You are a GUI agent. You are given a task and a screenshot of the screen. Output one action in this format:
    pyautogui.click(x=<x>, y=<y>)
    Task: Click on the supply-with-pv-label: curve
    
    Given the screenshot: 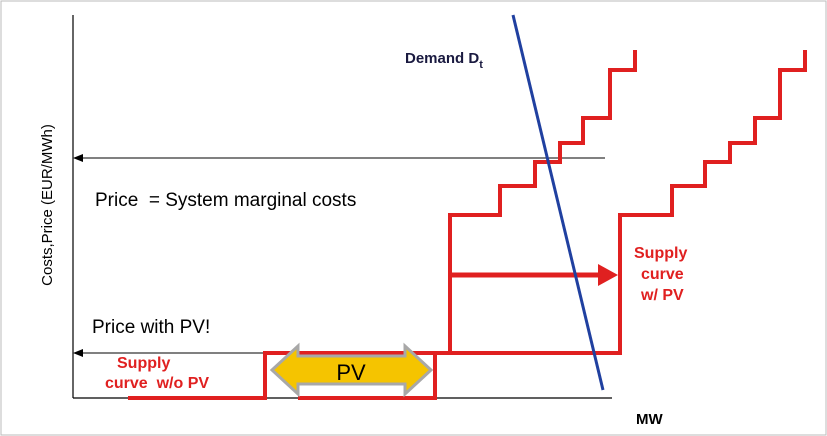 What is the action you would take?
    pyautogui.click(x=662, y=274)
    